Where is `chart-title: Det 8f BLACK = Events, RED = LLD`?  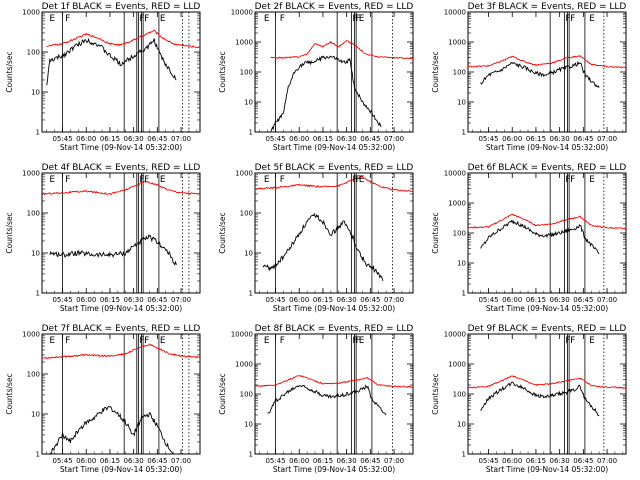 chart-title: Det 8f BLACK = Events, RED = LLD is located at coordinates (334, 329).